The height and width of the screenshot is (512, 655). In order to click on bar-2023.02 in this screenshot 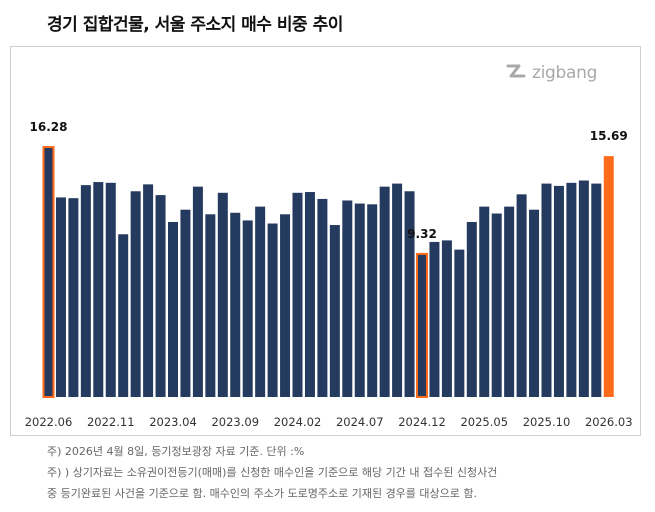, I will do `click(148, 290)`.